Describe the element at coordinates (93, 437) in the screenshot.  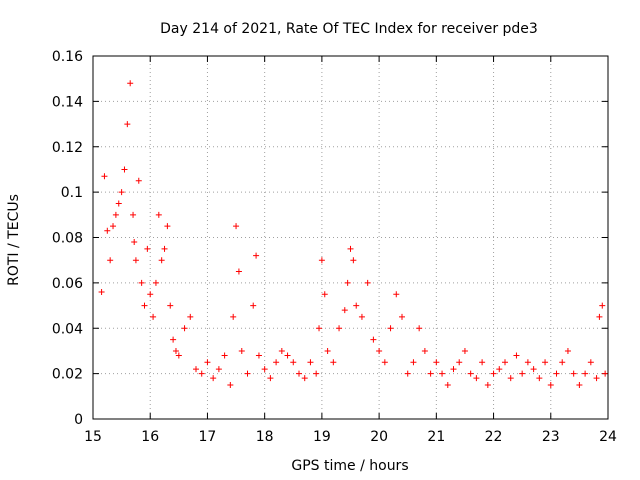
I see `x-tick-label: 15` at that location.